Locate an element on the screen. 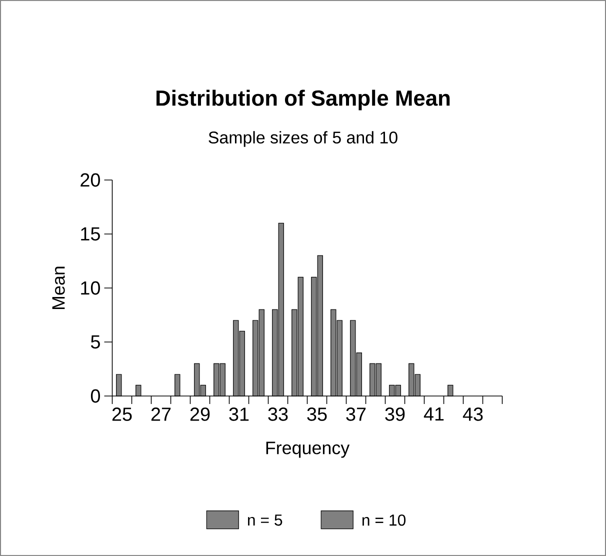  legend-label: n = 10 is located at coordinates (384, 520).